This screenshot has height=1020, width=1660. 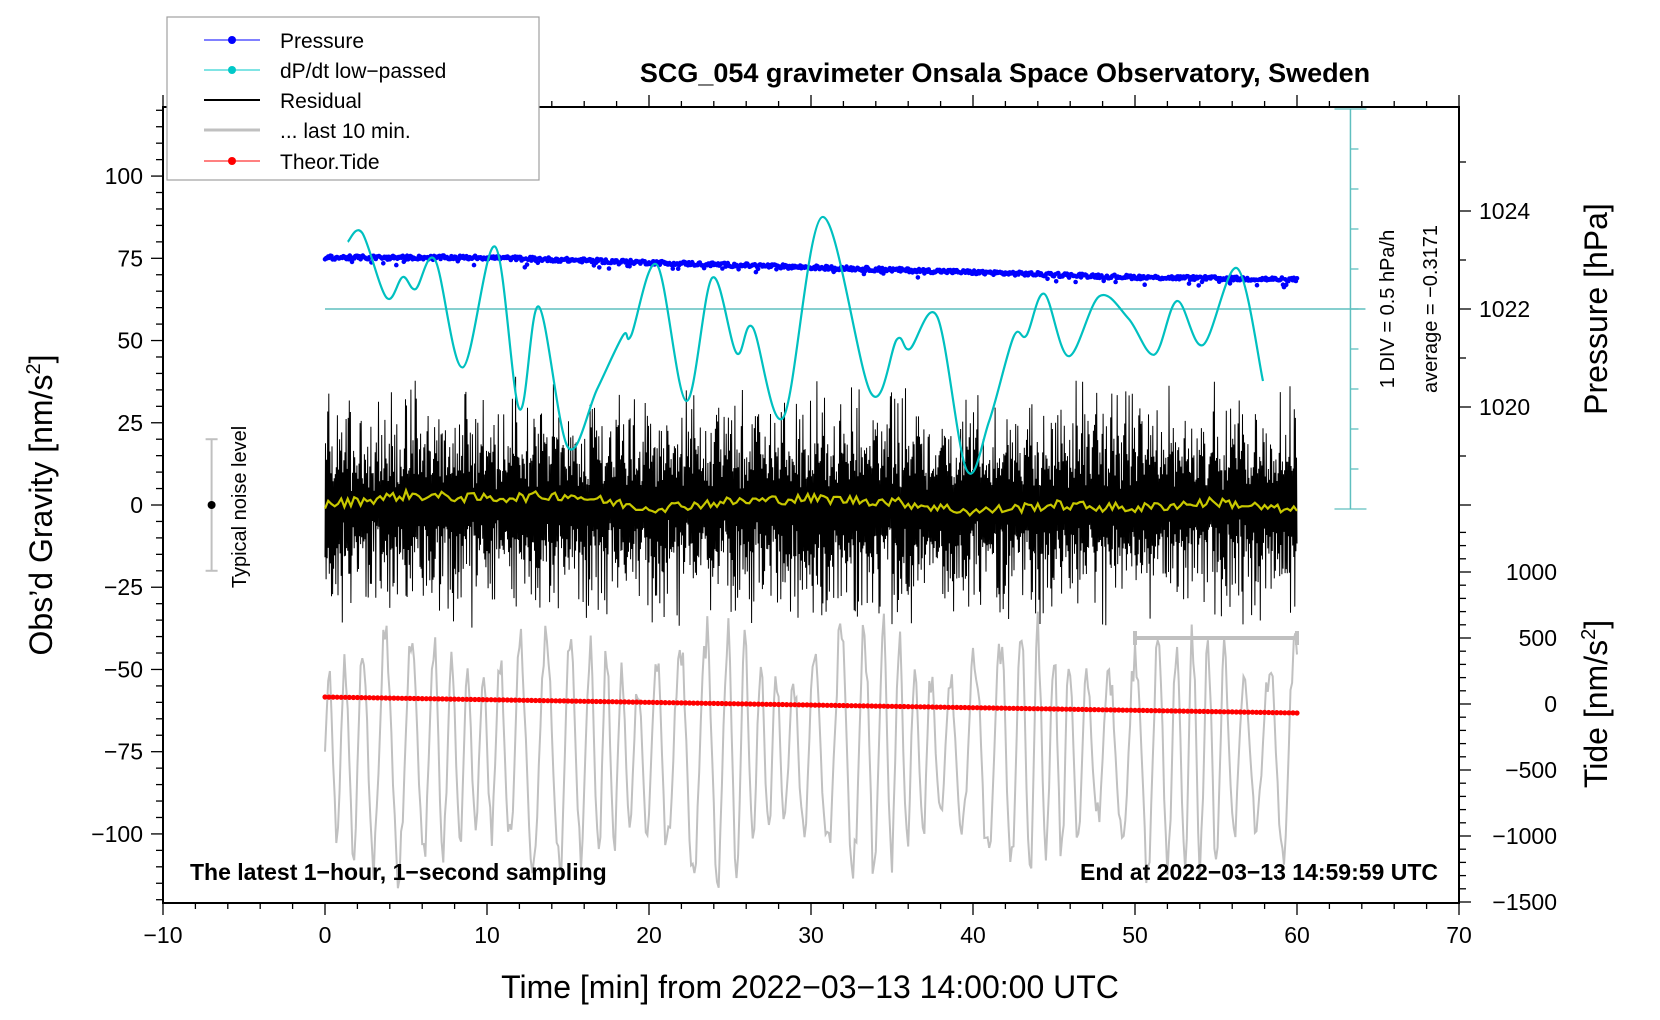 What do you see at coordinates (1504, 211) in the screenshot?
I see `pressure-tick-label: 1024` at bounding box center [1504, 211].